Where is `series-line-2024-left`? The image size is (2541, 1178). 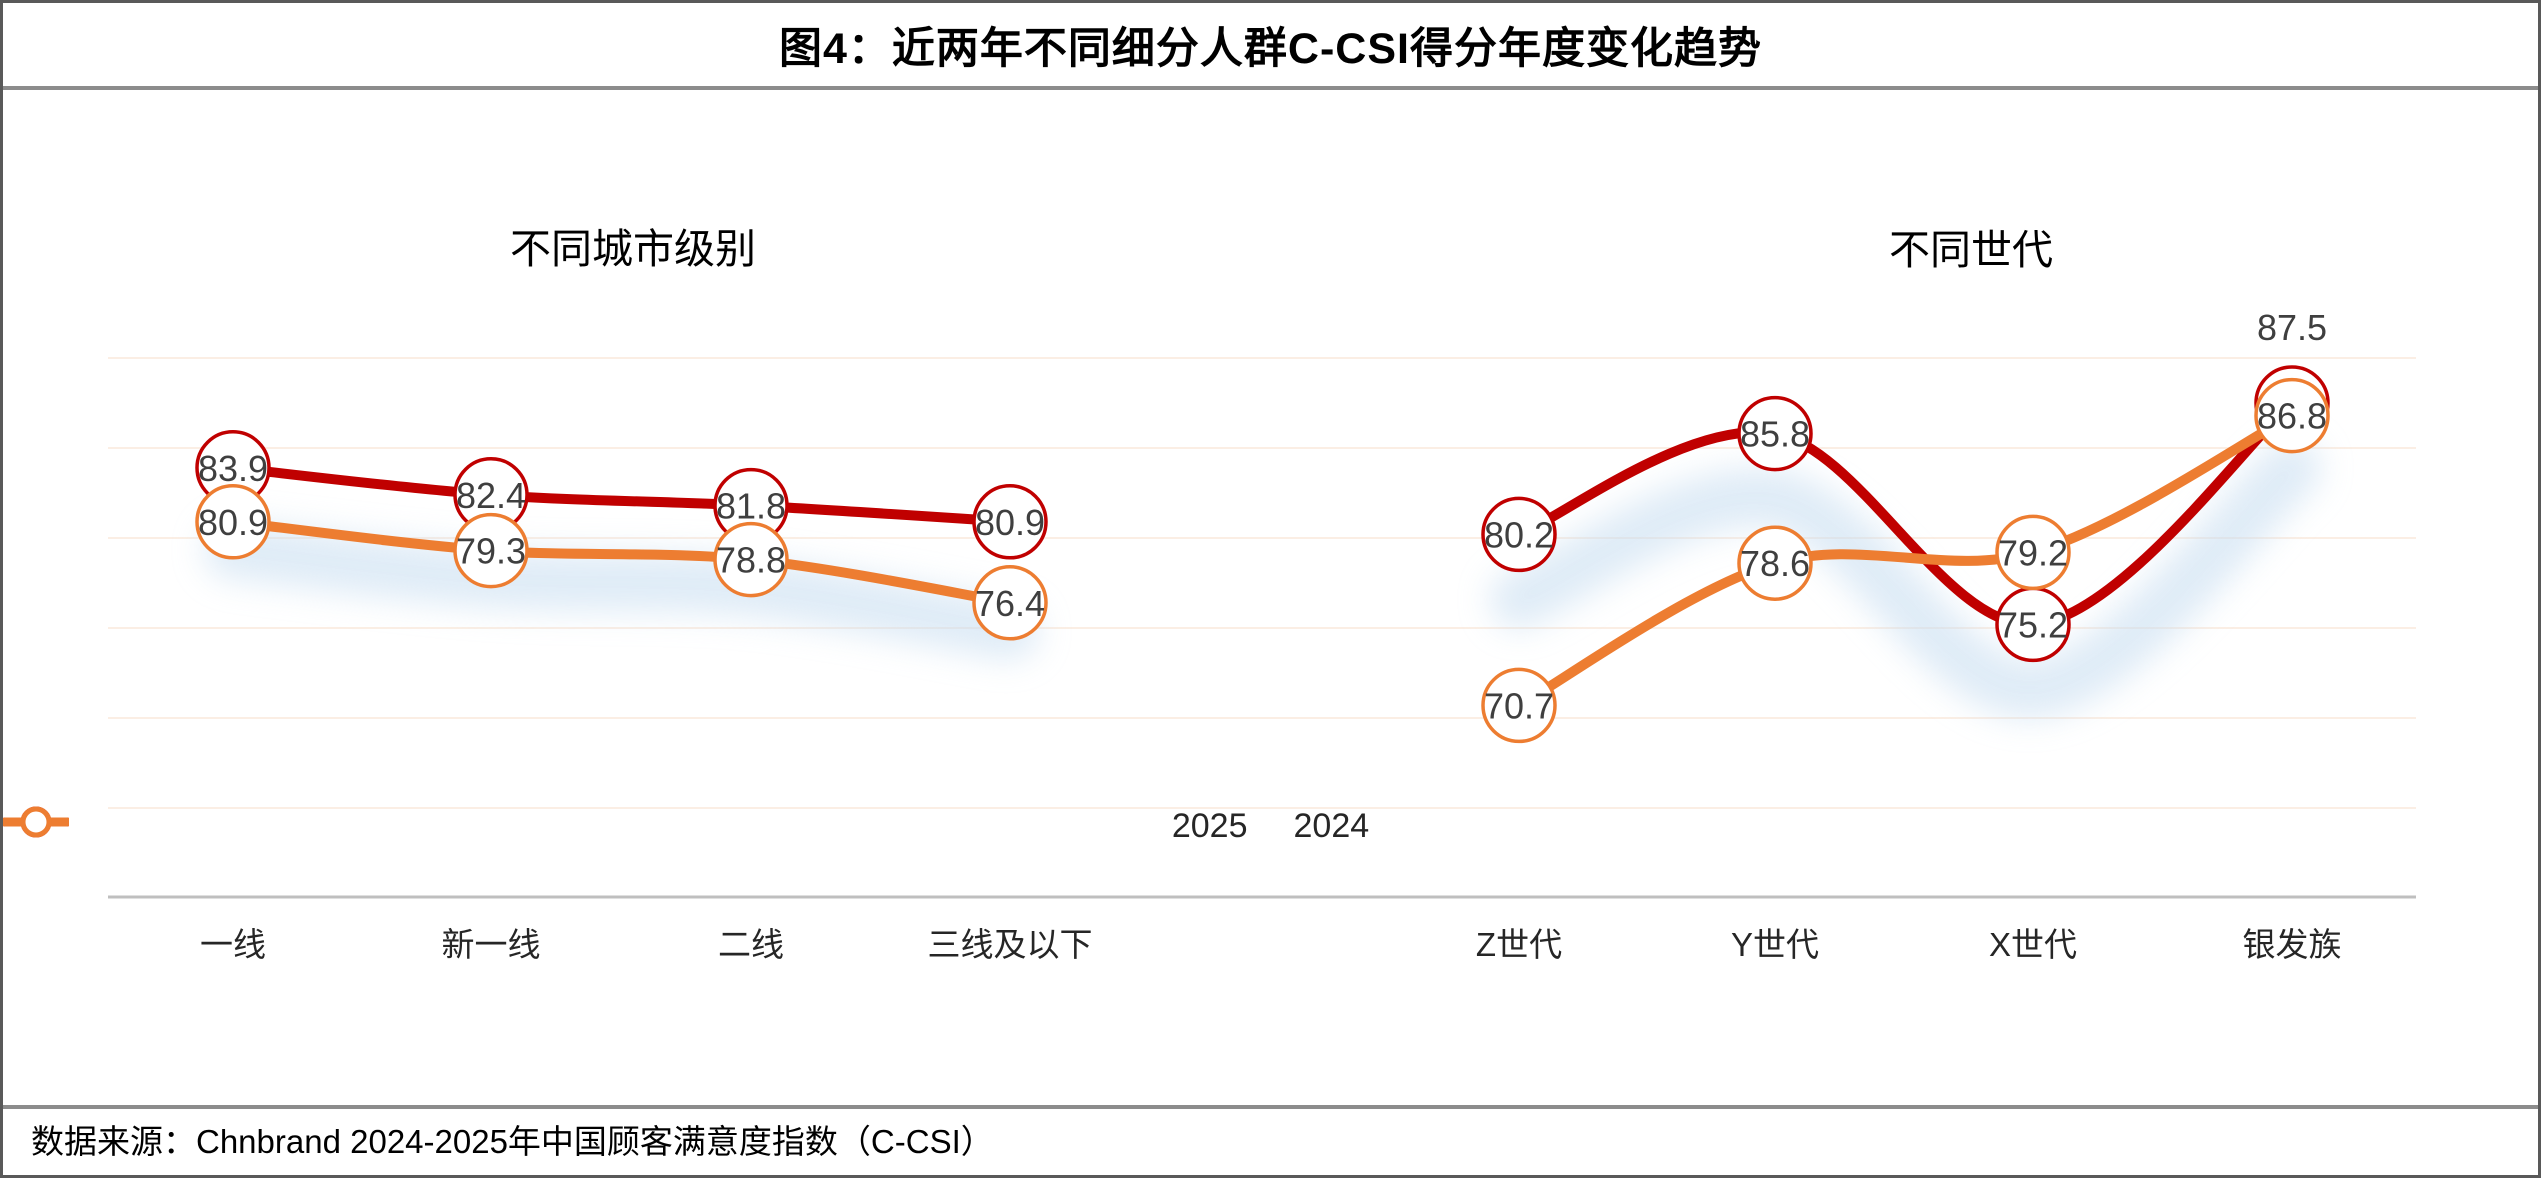 series-line-2024-left is located at coordinates (621, 562).